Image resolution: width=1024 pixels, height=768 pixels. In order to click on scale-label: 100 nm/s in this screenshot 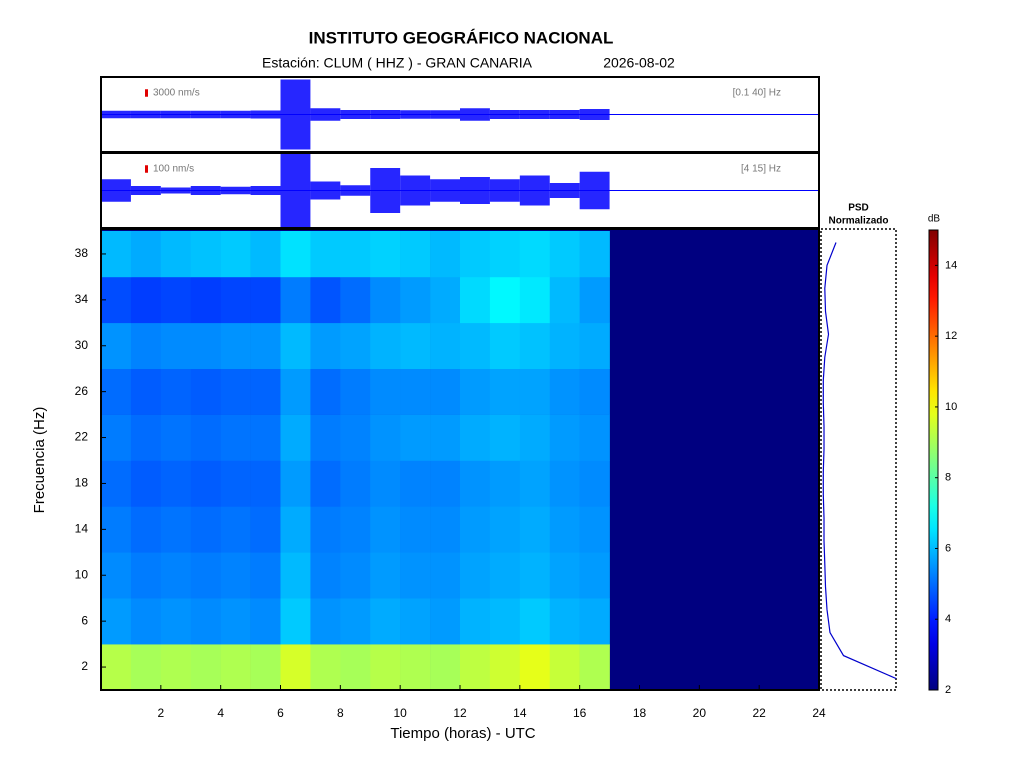, I will do `click(173, 169)`.